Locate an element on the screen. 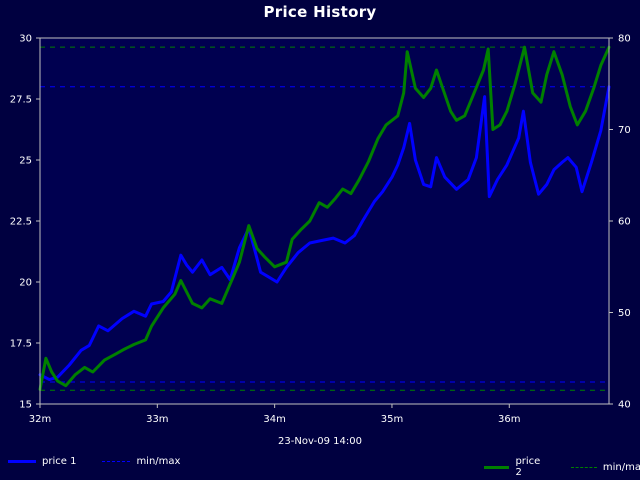 The image size is (640, 480). right-tick-label: 60 is located at coordinates (624, 222).